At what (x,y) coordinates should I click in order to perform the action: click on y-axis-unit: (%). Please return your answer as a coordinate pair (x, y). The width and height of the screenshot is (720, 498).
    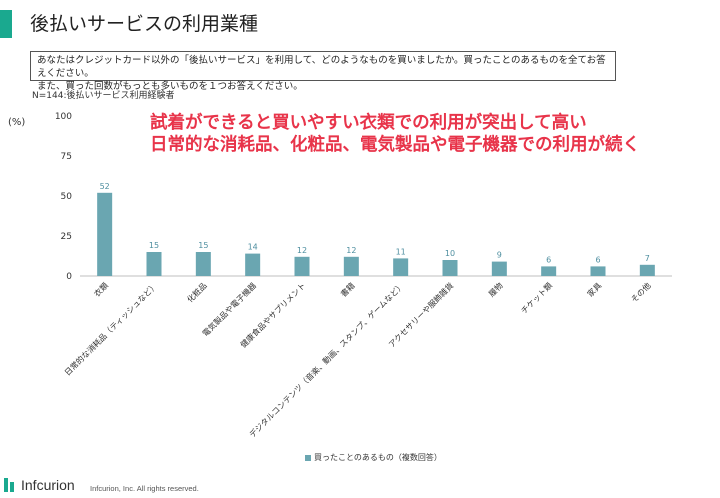
    Looking at the image, I should click on (17, 122).